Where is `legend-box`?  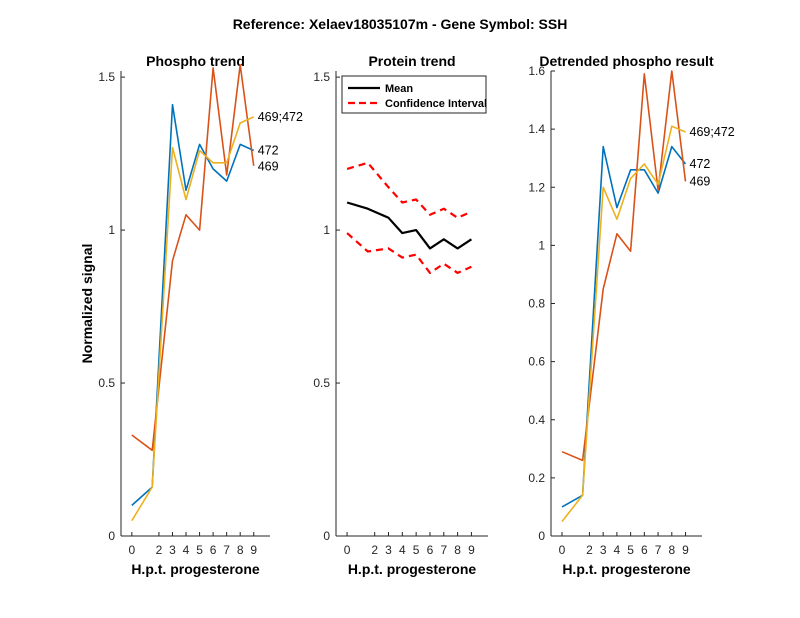
legend-box is located at coordinates (414, 94).